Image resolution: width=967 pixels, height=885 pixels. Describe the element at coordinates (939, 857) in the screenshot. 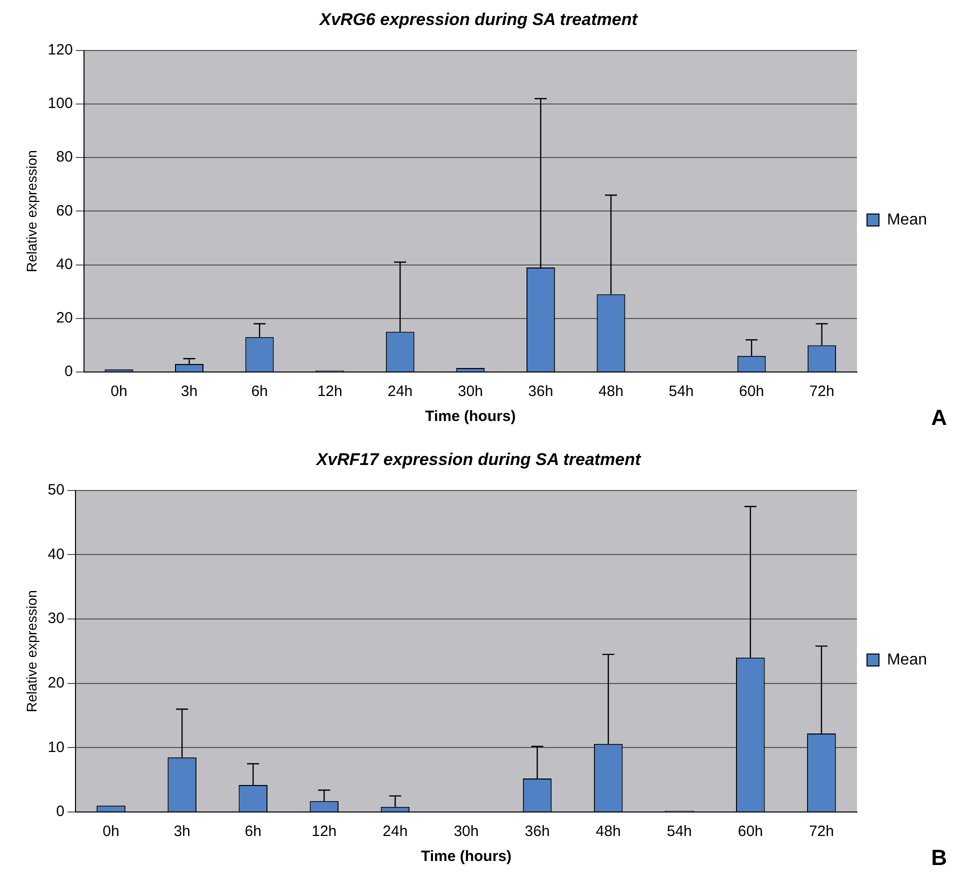

I see `text: B` at that location.